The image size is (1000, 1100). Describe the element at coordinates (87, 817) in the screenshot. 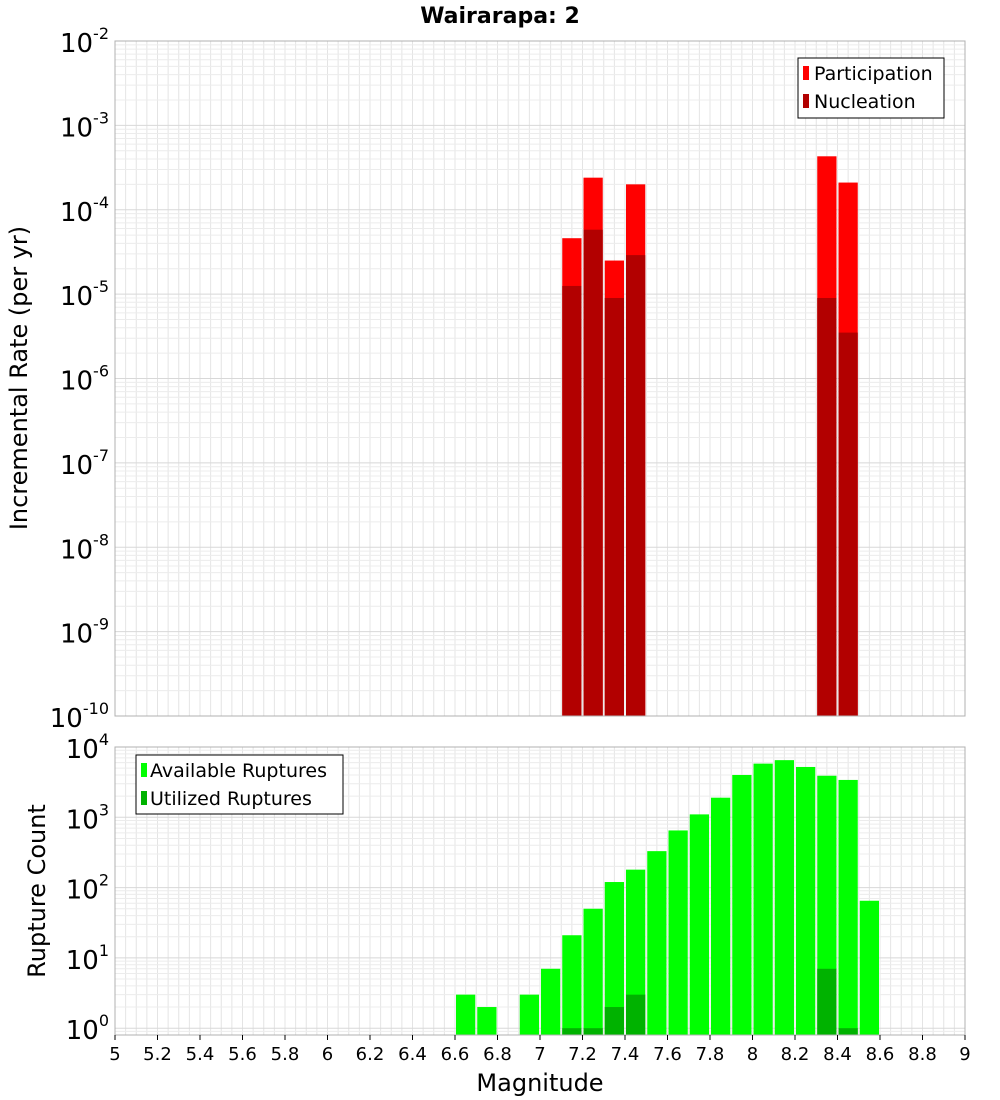

I see `count-y-tick-label: 10³` at that location.